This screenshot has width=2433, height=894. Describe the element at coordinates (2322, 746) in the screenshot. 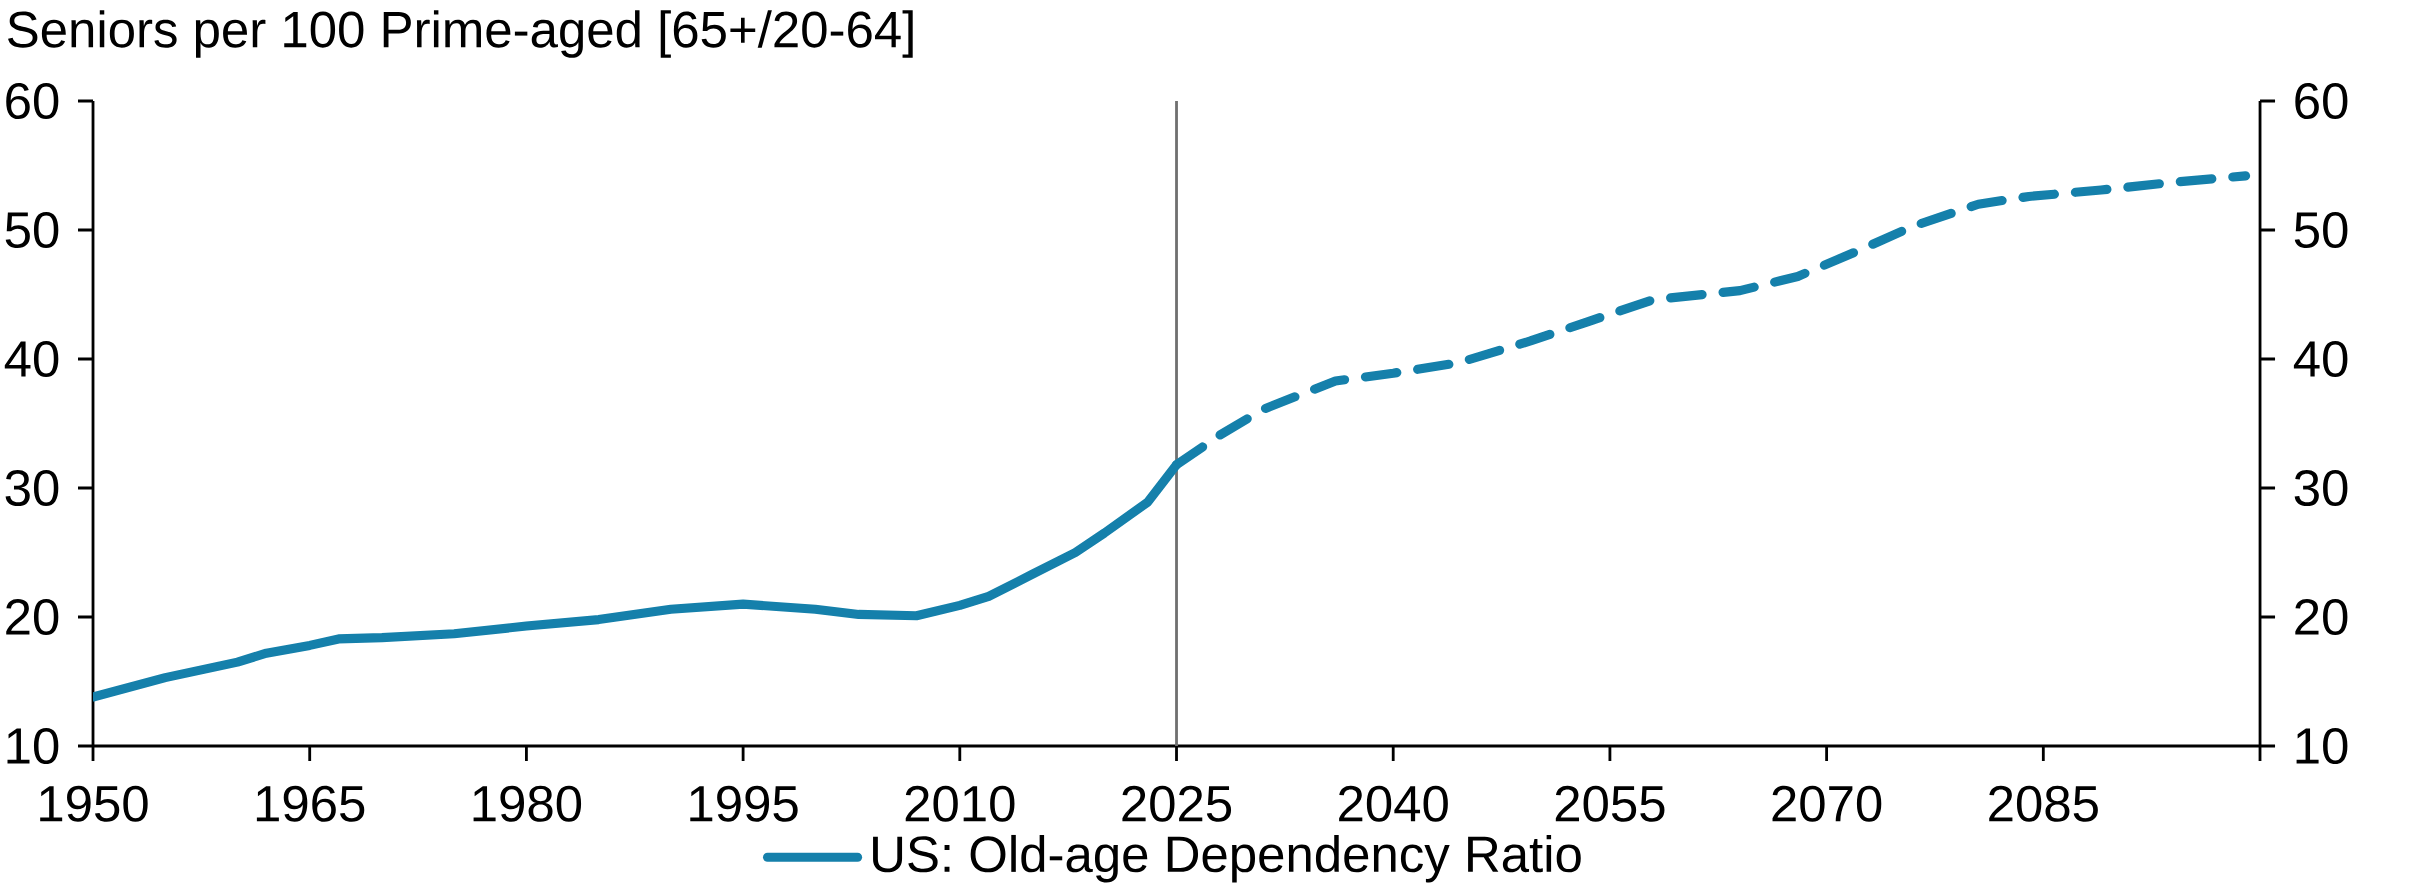

I see `y2-tick-label: 10` at that location.